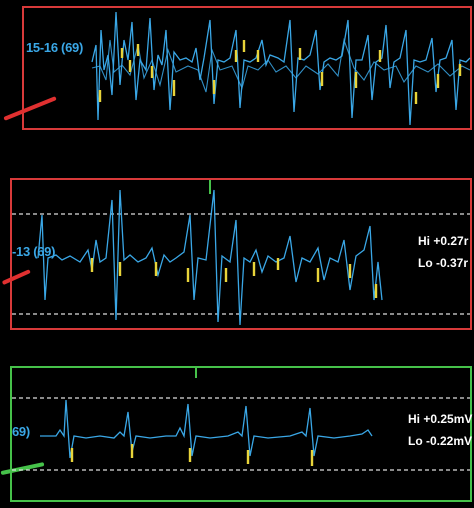 The height and width of the screenshot is (508, 474). Describe the element at coordinates (54, 47) in the screenshot. I see `channel-1-label: 15-16 (69)` at that location.